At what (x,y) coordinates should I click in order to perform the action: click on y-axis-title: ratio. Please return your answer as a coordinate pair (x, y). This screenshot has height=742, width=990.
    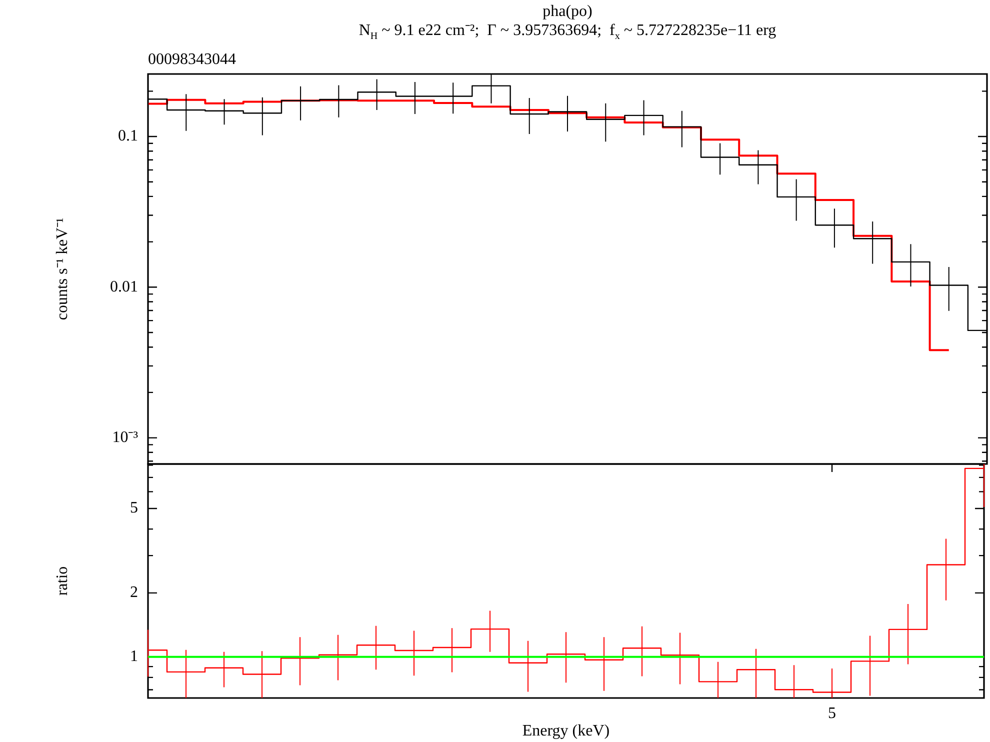
    Looking at the image, I should click on (62, 581).